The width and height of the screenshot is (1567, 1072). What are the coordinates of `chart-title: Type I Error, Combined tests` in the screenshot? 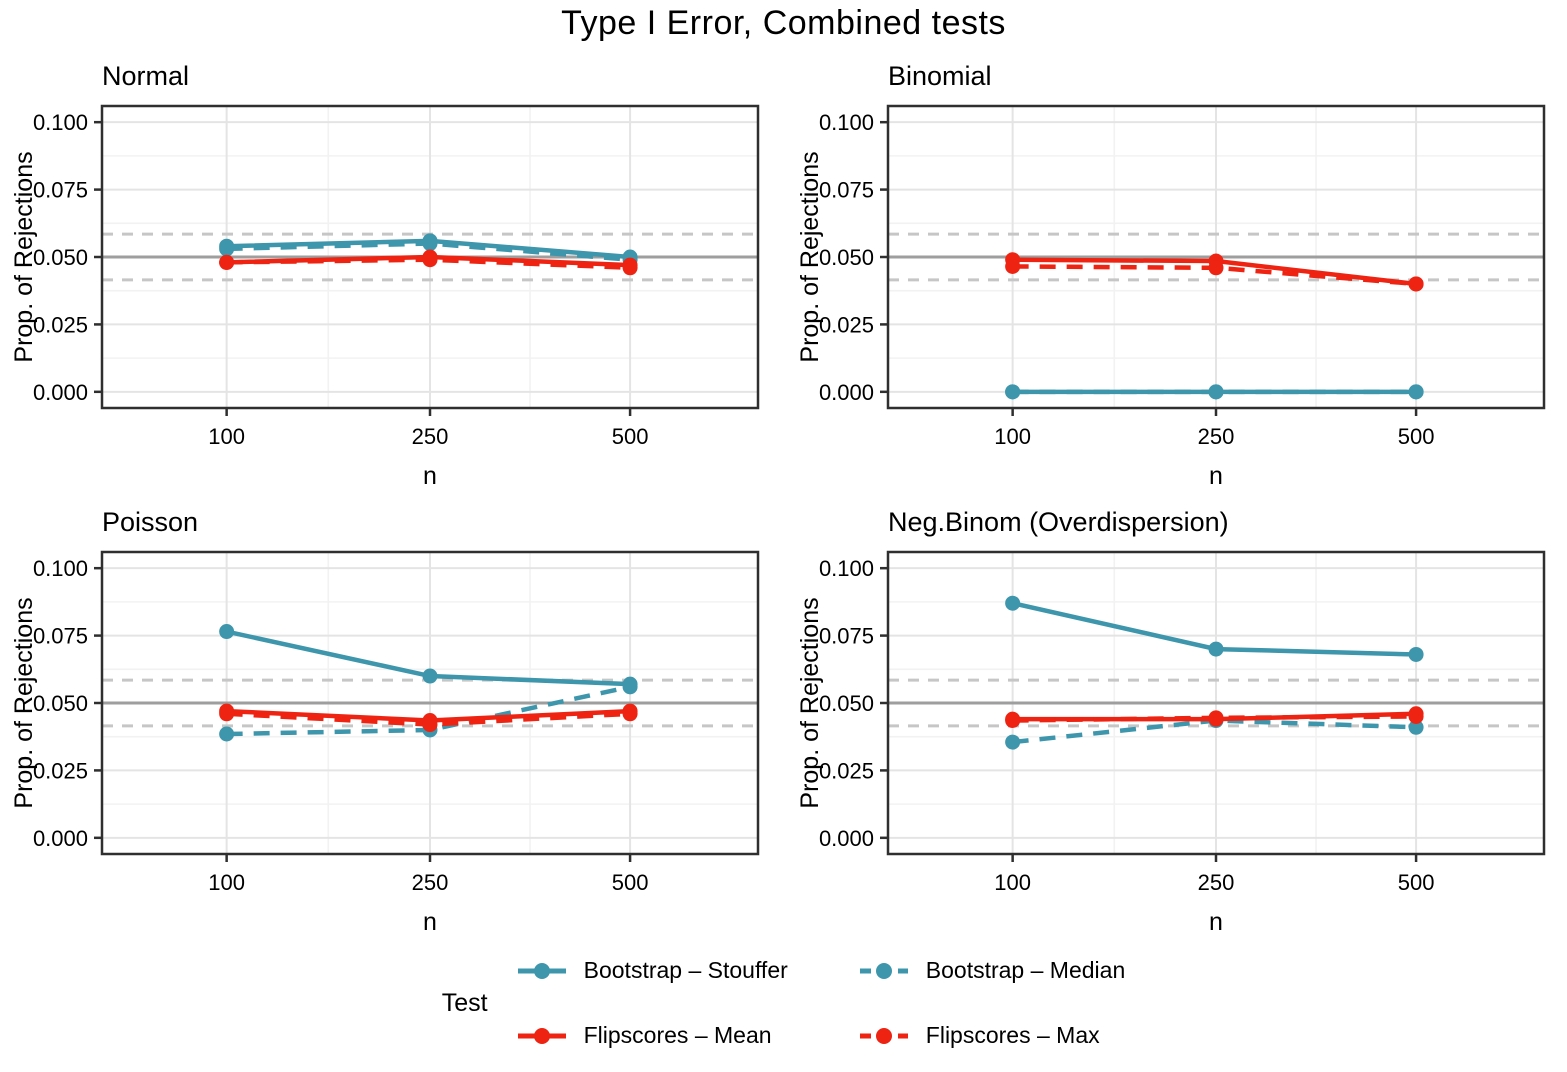 It's located at (783, 23).